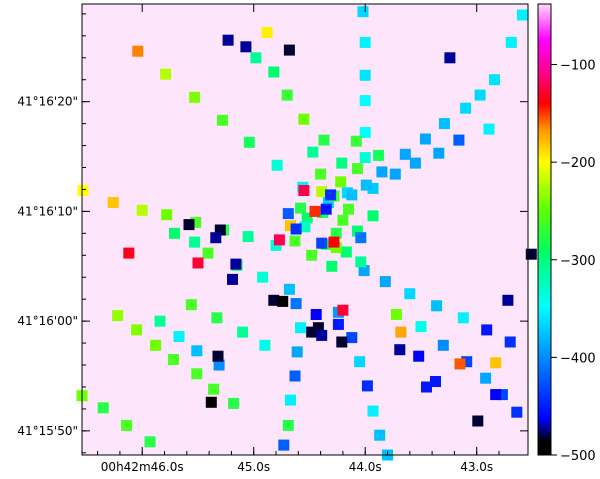 The height and width of the screenshot is (479, 600). I want to click on colorbar, so click(544, 229).